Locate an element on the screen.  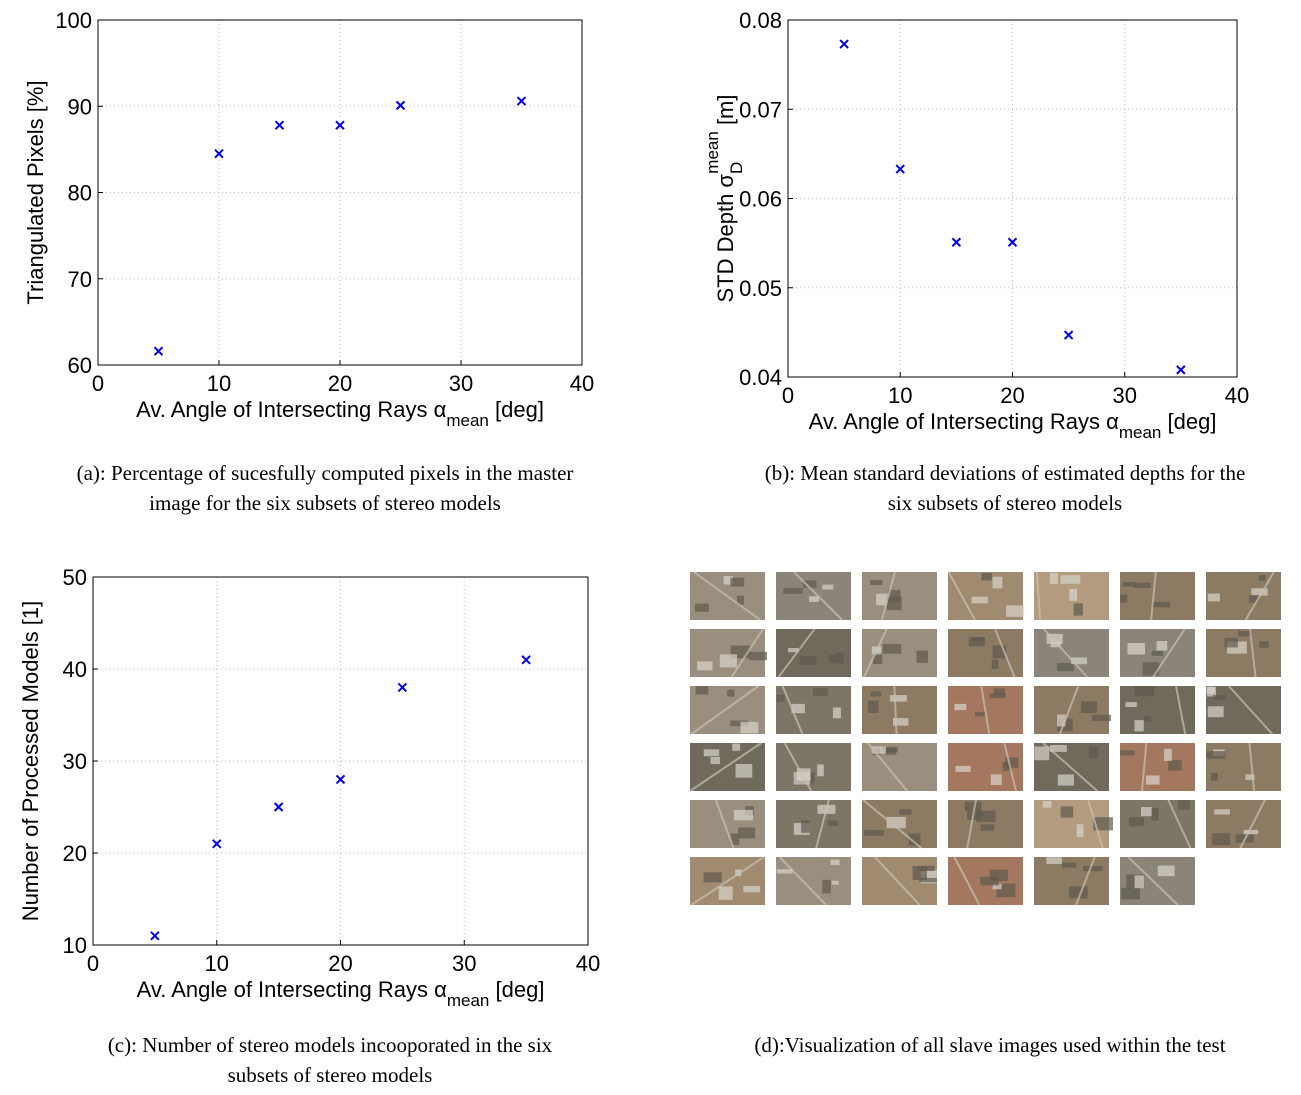
y-tick-label: 0.08 is located at coordinates (760, 20).